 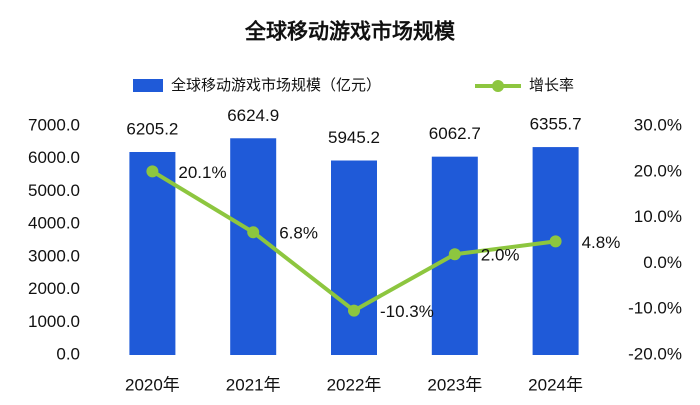 I want to click on point-value-label: 4.8%, so click(x=601, y=242).